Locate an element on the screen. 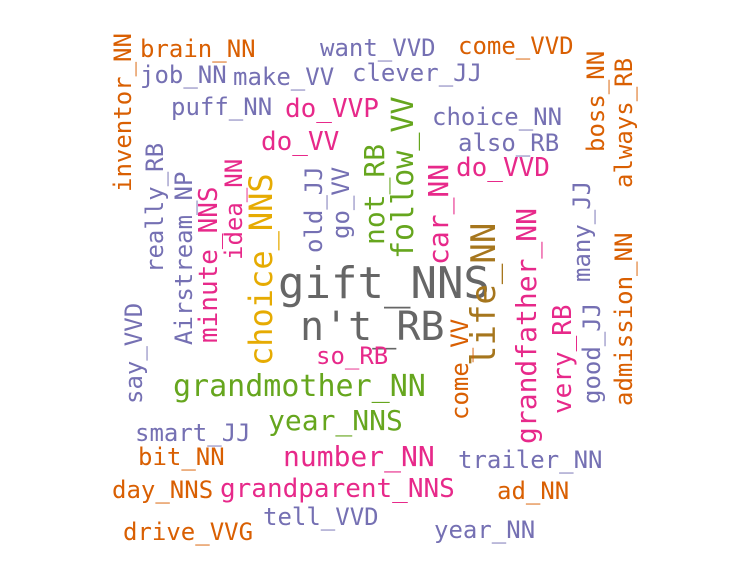 The height and width of the screenshot is (567, 752). word-admission-nn: admission_NN is located at coordinates (624, 319).